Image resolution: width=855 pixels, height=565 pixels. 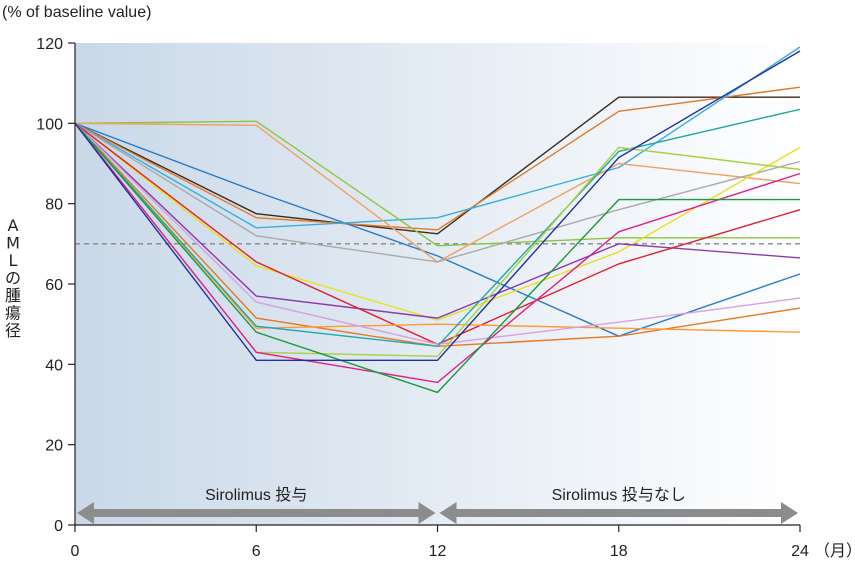 I want to click on y-tick-label: 0, so click(x=58, y=526).